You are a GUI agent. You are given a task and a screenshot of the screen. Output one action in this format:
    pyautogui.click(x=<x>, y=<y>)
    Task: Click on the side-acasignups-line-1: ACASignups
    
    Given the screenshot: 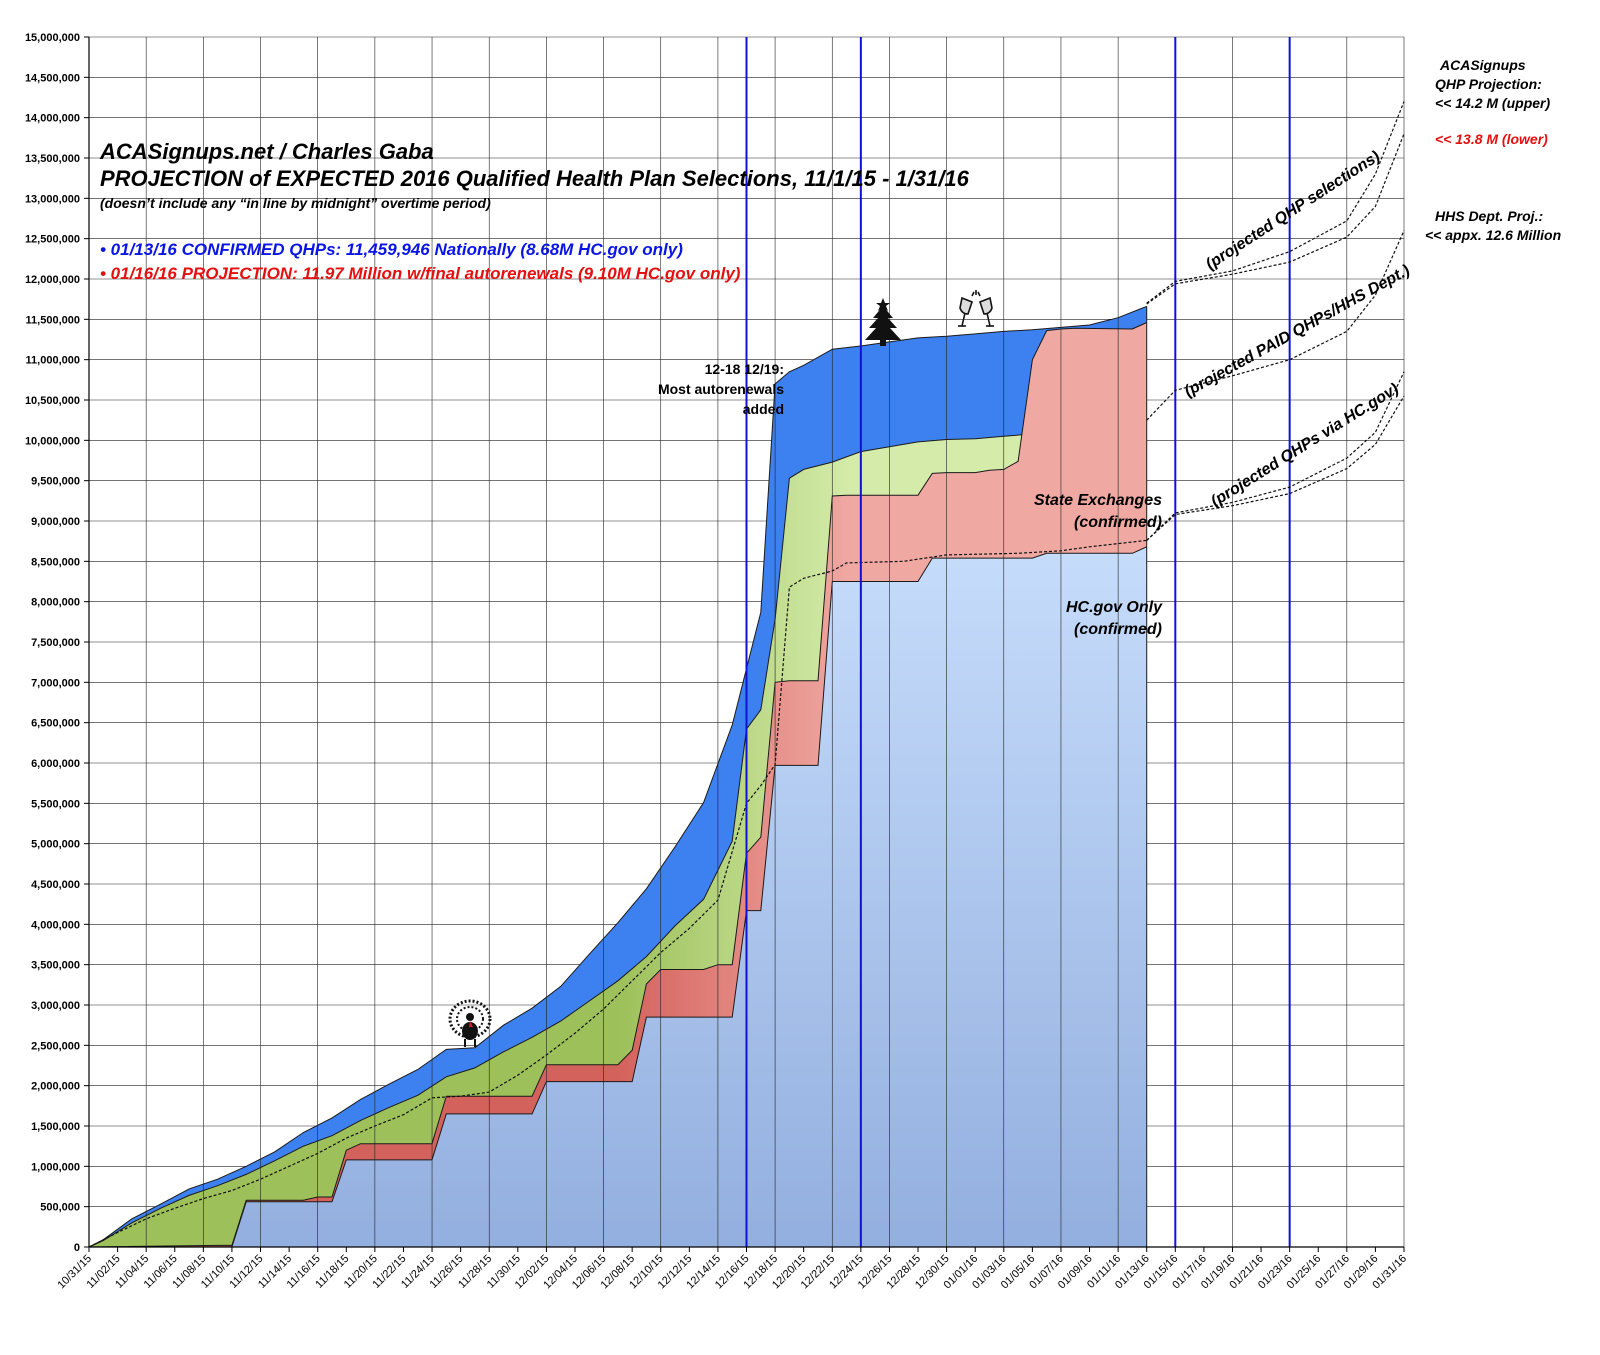 What is the action you would take?
    pyautogui.click(x=1482, y=65)
    